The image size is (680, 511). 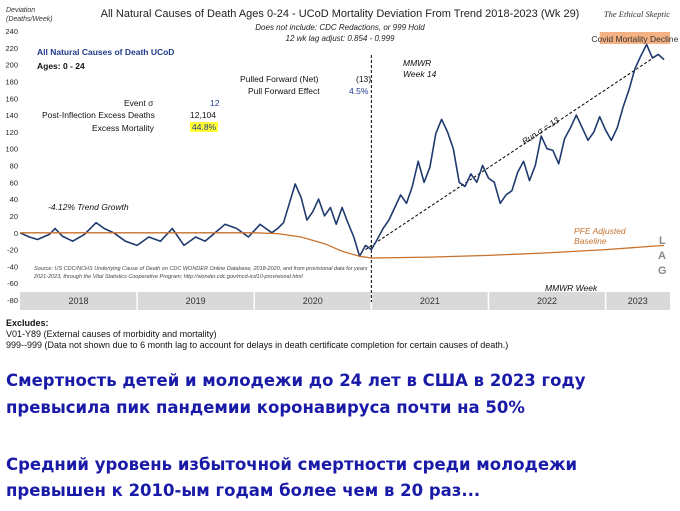 What do you see at coordinates (106, 52) in the screenshot?
I see `series-title: All Natural Causes of Death UCoD` at bounding box center [106, 52].